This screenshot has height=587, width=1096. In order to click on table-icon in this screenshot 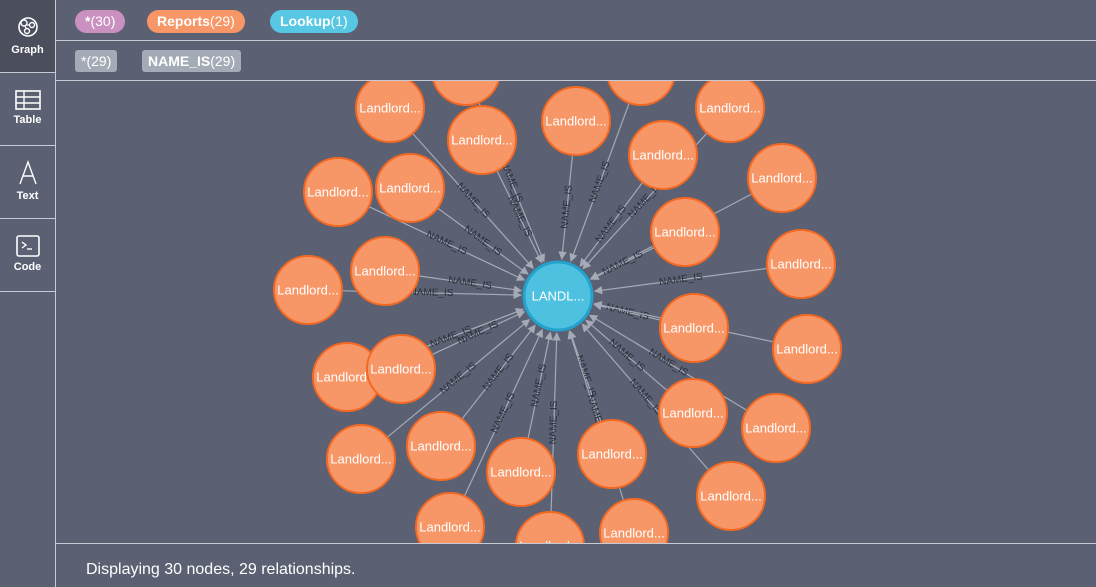, I will do `click(27, 100)`.